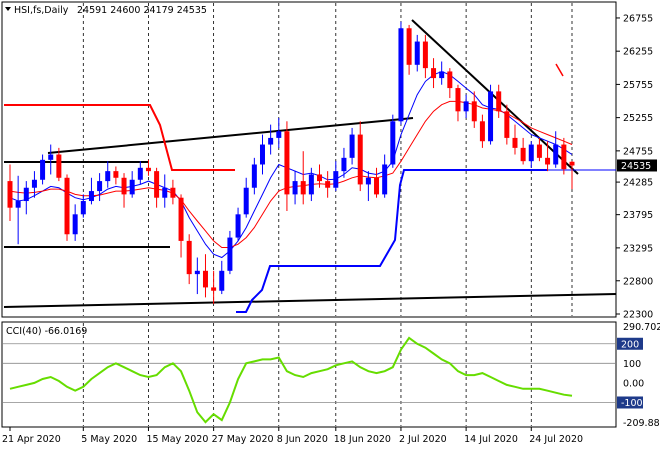 The width and height of the screenshot is (660, 454). What do you see at coordinates (495, 97) in the screenshot?
I see `trendline-falling` at bounding box center [495, 97].